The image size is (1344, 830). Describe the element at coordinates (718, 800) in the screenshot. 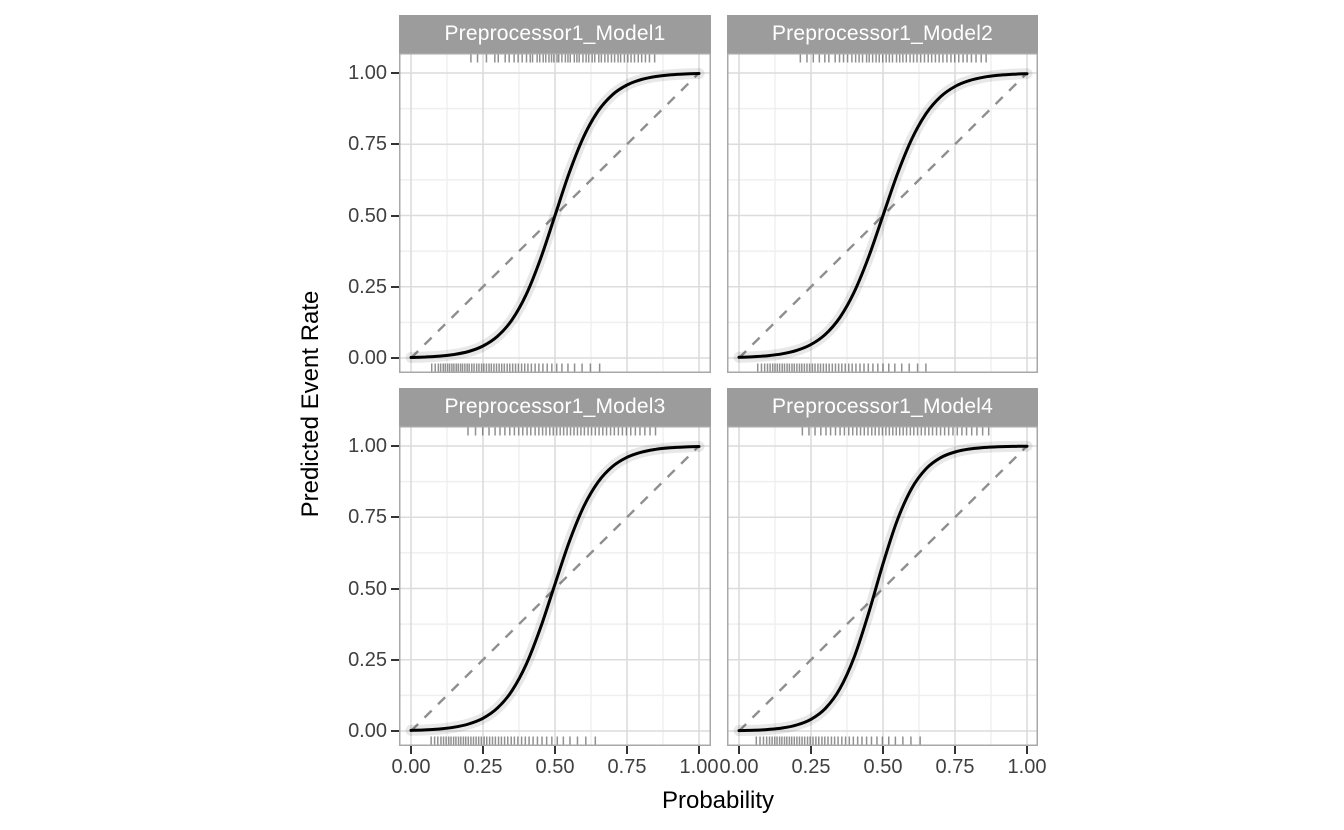

I see `x-axis-title: Probability` at that location.